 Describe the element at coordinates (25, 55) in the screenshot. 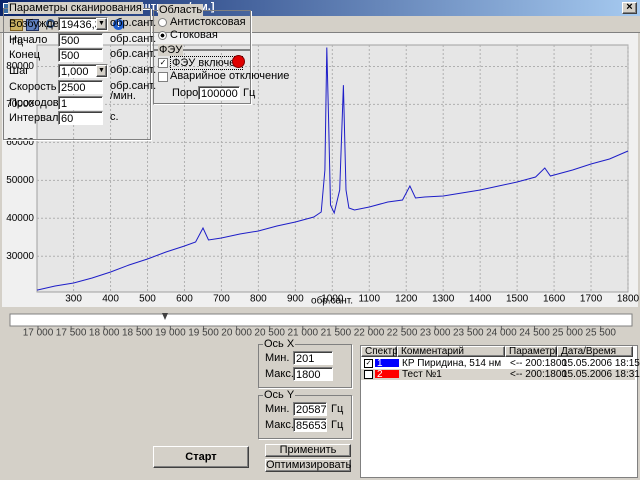

I see `field-label: Конец` at that location.